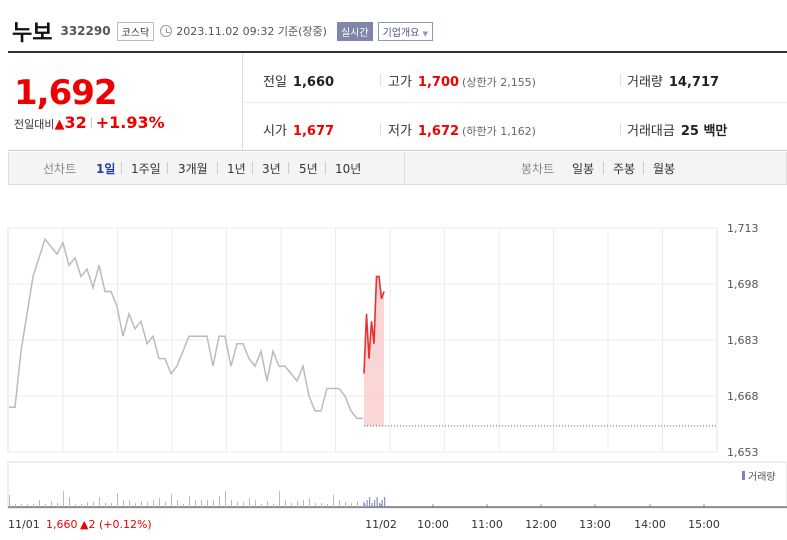  I want to click on low-value: 1,672, so click(438, 131).